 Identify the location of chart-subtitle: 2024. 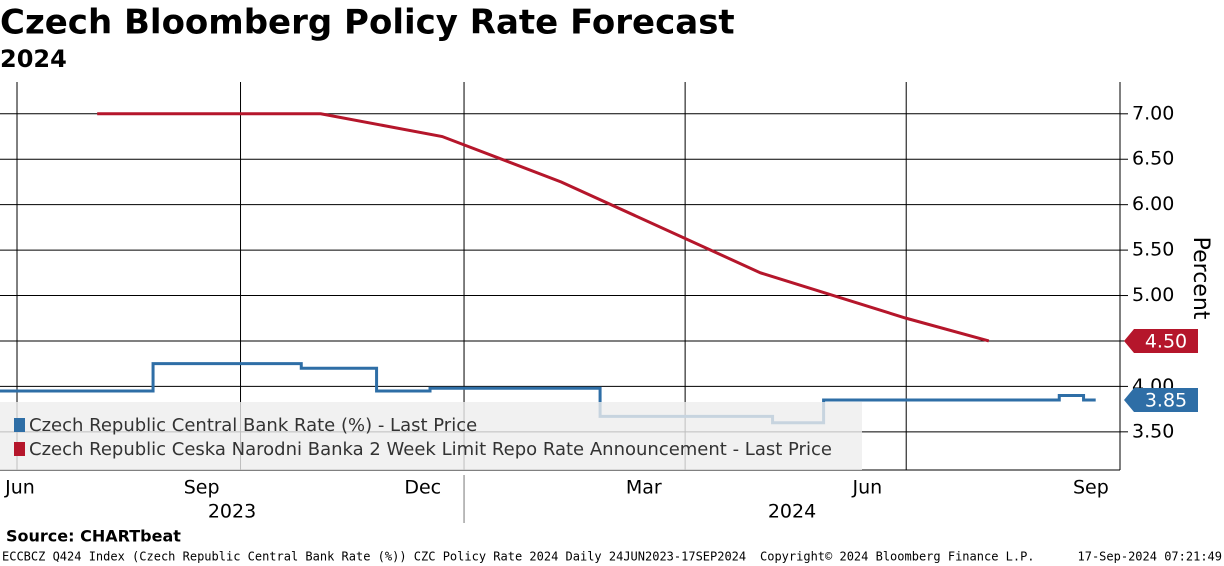
(33, 59).